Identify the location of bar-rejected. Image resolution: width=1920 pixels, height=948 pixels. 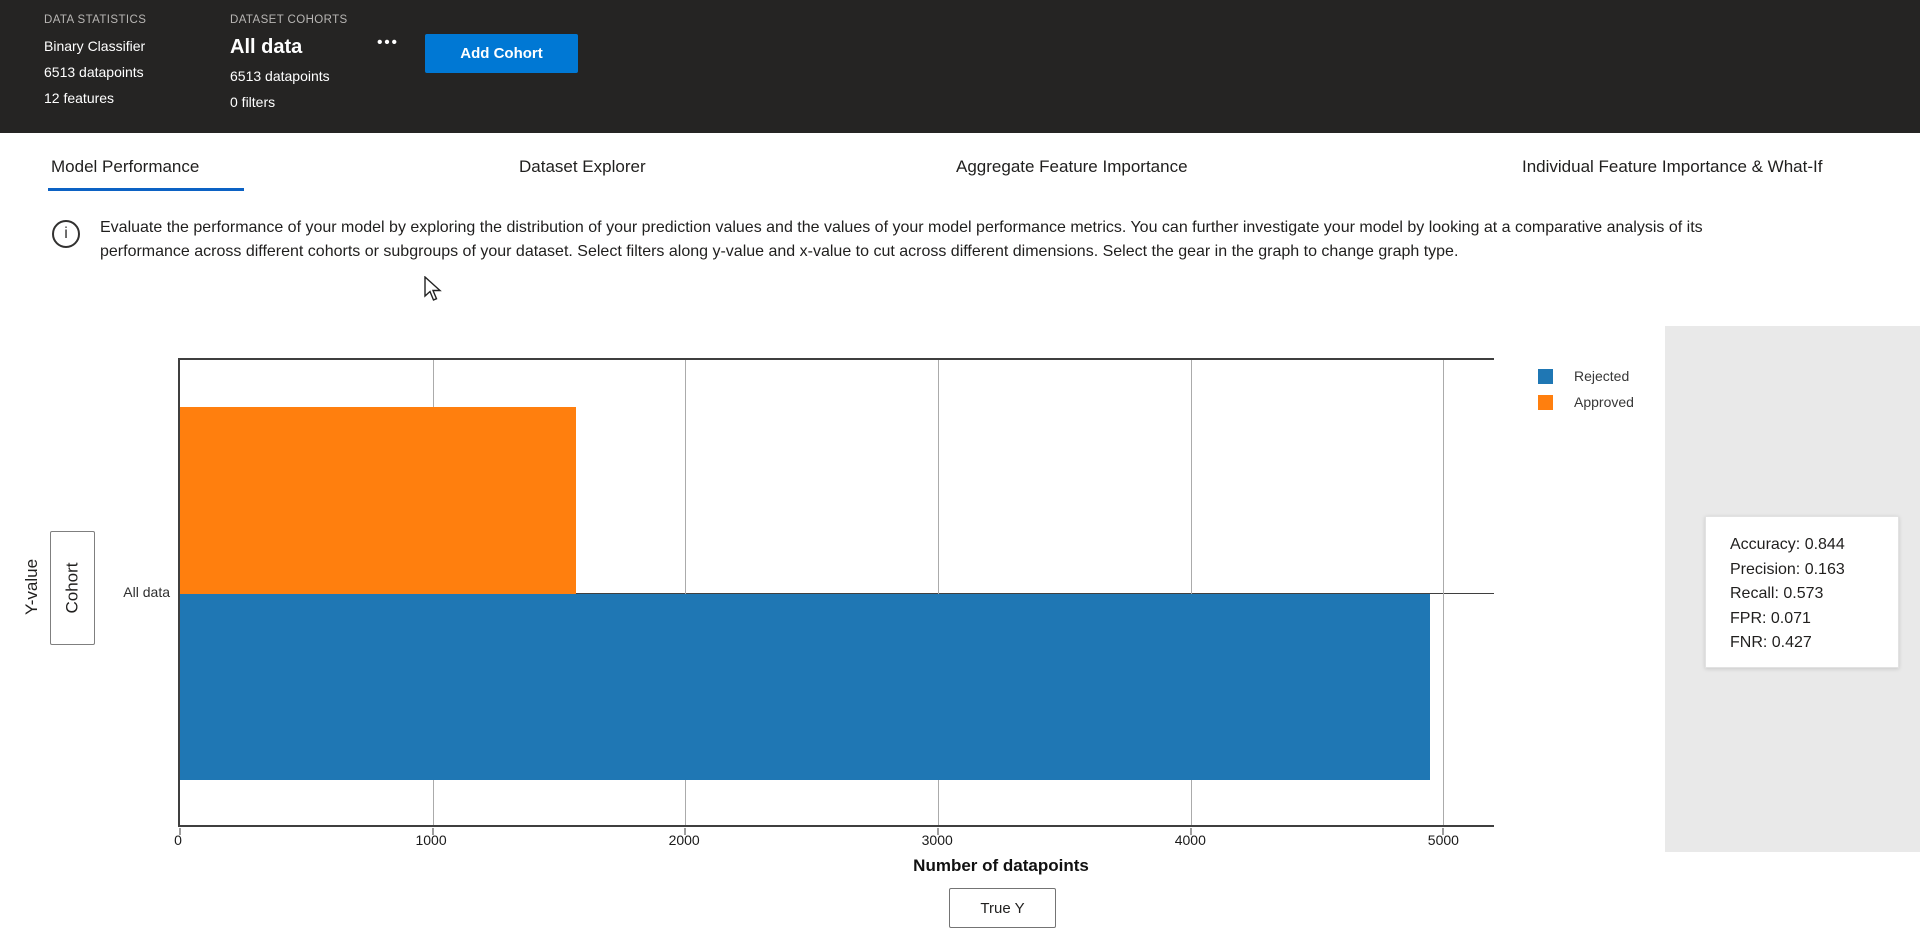
(805, 687).